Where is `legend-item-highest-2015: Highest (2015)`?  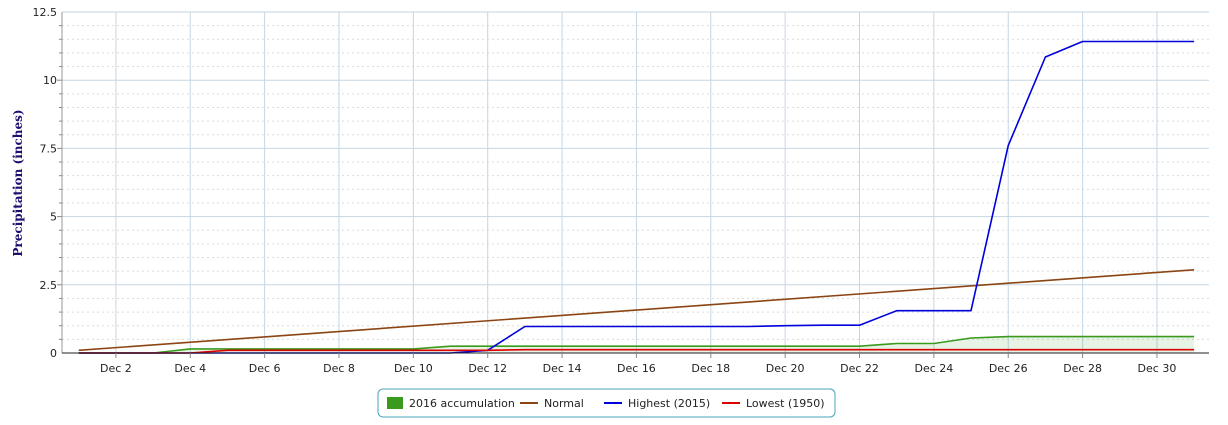 legend-item-highest-2015: Highest (2015) is located at coordinates (657, 403).